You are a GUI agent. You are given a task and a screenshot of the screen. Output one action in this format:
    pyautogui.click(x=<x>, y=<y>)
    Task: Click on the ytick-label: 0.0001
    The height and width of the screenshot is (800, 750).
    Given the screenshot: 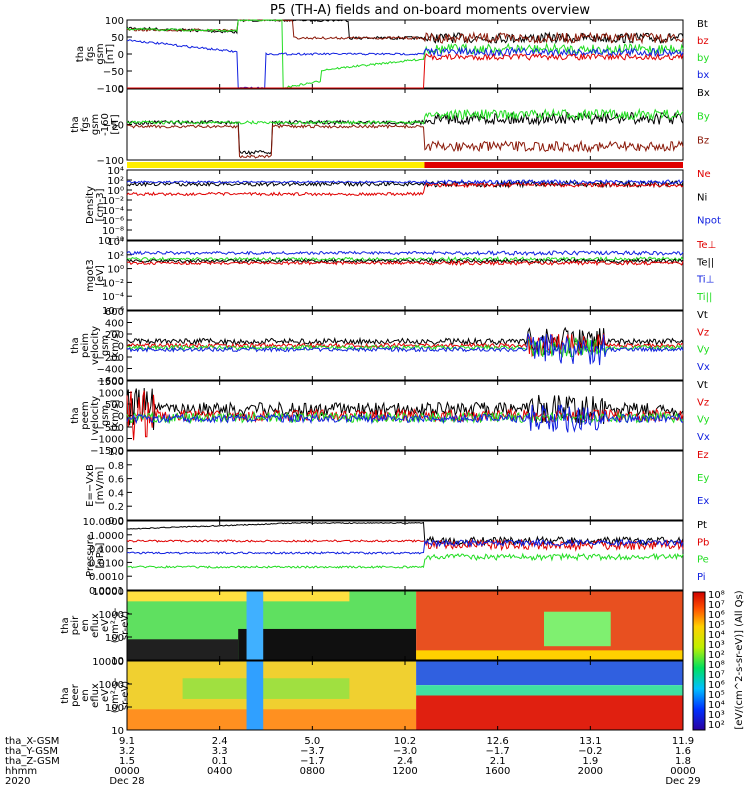 What is the action you would take?
    pyautogui.click(x=106, y=591)
    